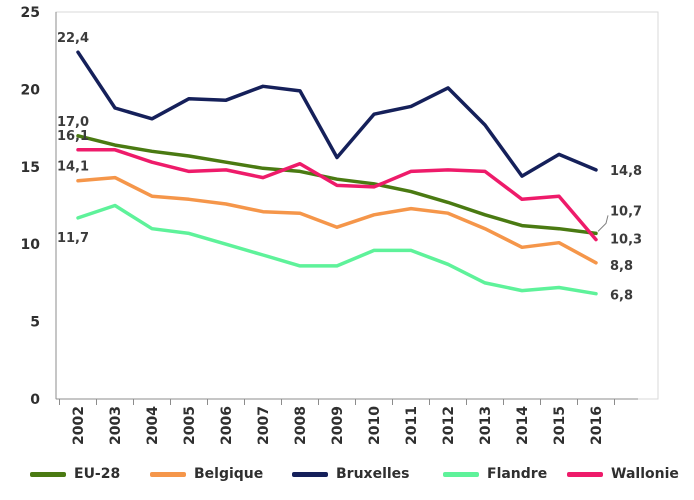  Describe the element at coordinates (73, 238) in the screenshot. I see `data-label: 11,7` at that location.